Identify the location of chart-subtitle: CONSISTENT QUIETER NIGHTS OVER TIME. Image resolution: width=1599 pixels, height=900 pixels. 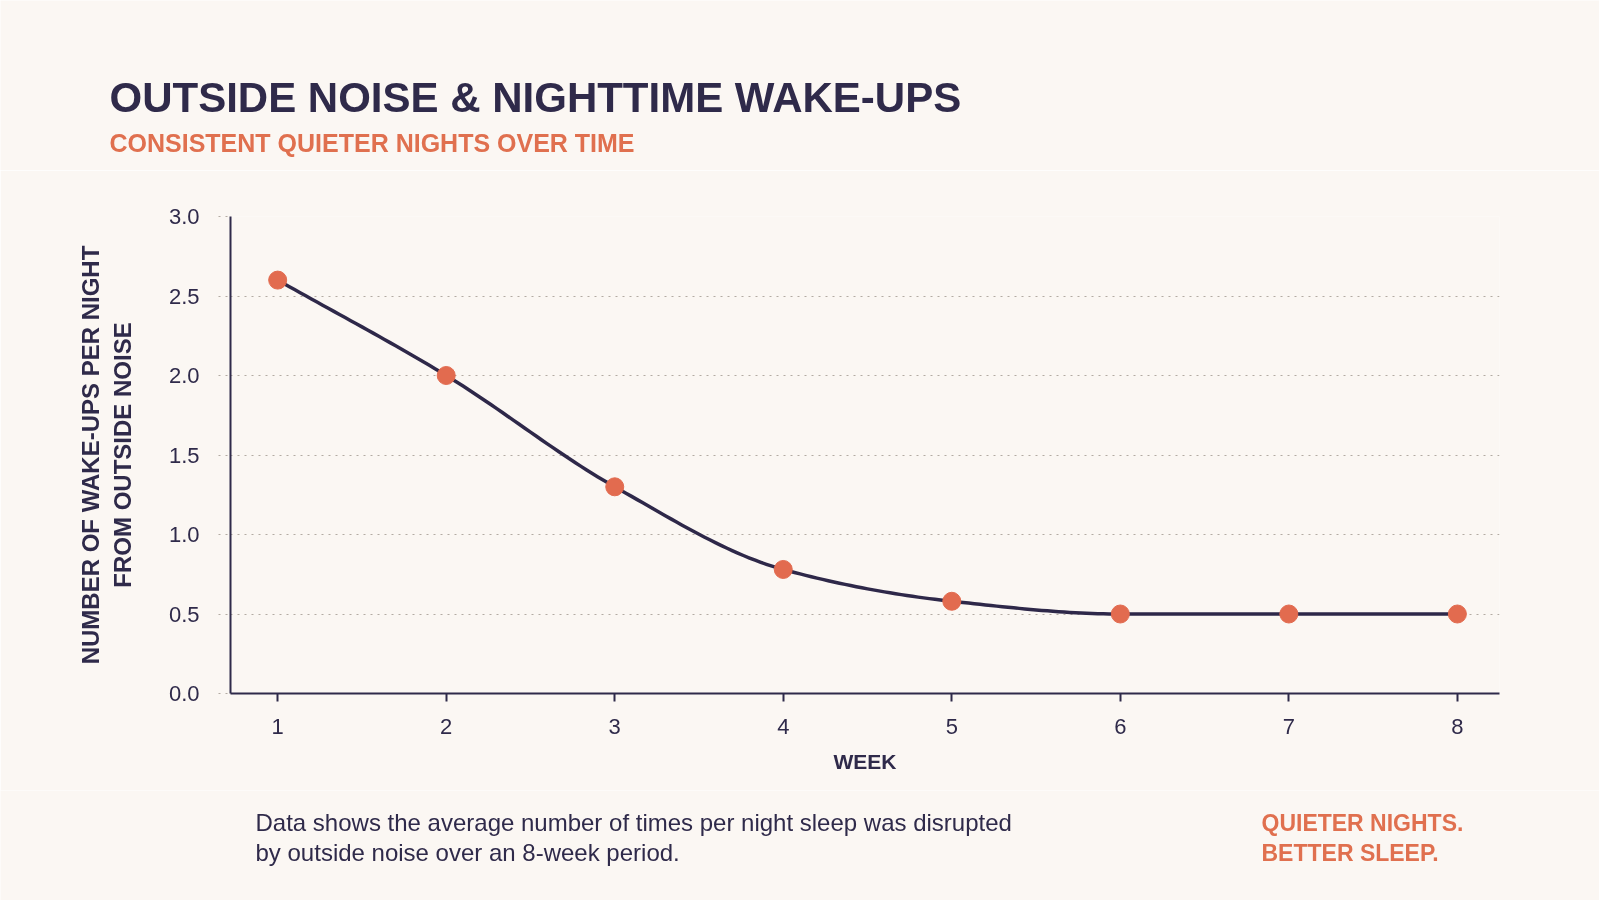
(372, 142).